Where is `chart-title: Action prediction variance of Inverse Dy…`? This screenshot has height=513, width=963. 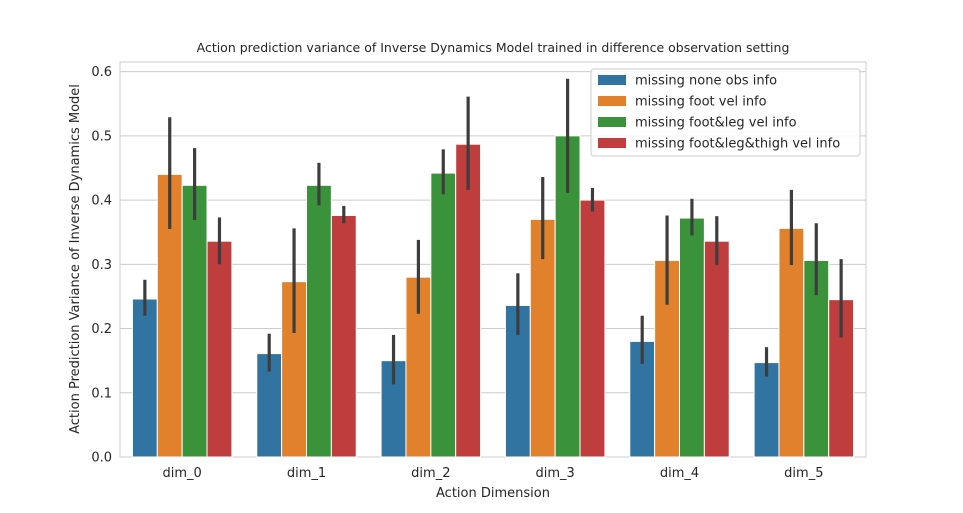
chart-title: Action prediction variance of Inverse Dy… is located at coordinates (493, 47).